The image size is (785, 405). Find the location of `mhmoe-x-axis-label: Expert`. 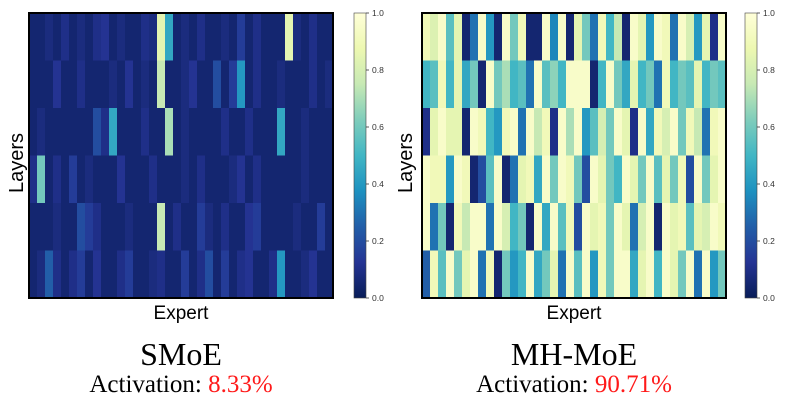

mhmoe-x-axis-label: Expert is located at coordinates (574, 313).